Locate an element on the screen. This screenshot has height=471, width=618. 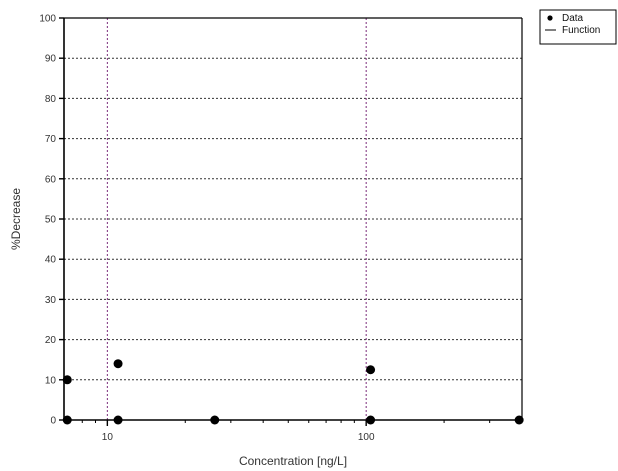
y-tick-label: 40 is located at coordinates (51, 260).